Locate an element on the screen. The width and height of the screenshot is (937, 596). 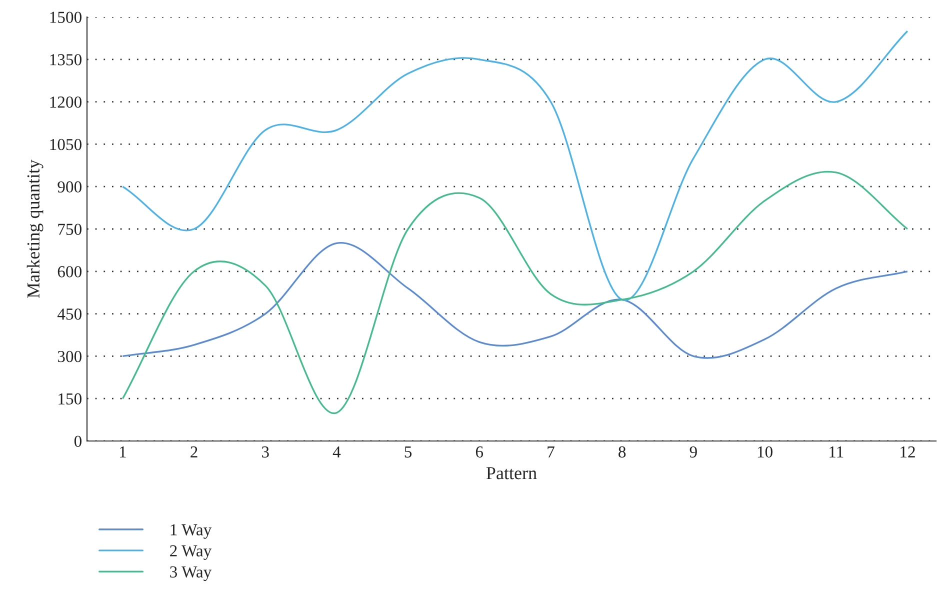
x-tick-label: 1 is located at coordinates (123, 452).